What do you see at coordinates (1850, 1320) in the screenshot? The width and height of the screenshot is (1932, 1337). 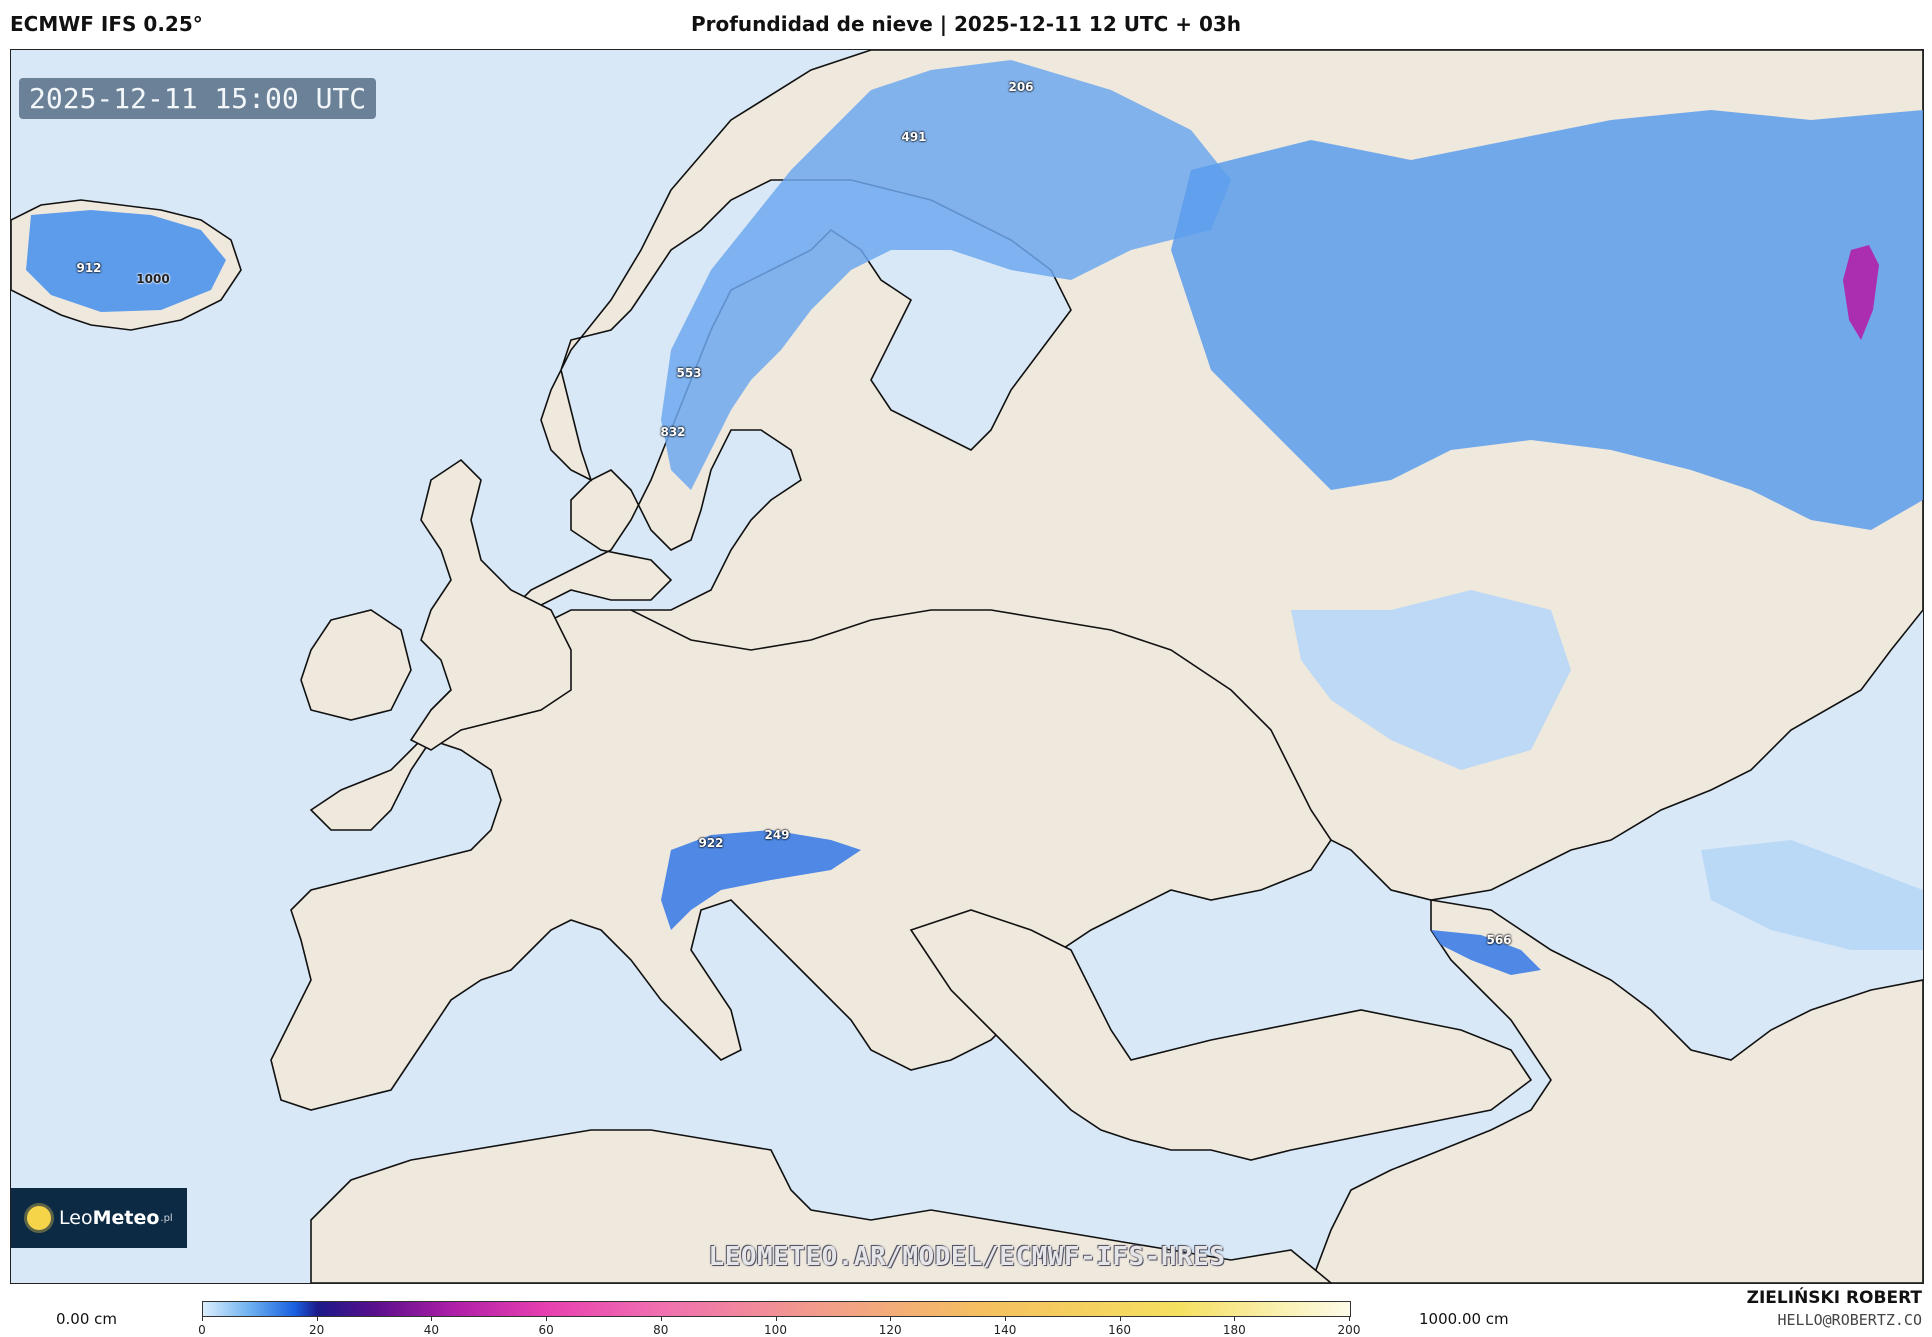 I see `author-email: HELLO@ROBERTZ.CO` at bounding box center [1850, 1320].